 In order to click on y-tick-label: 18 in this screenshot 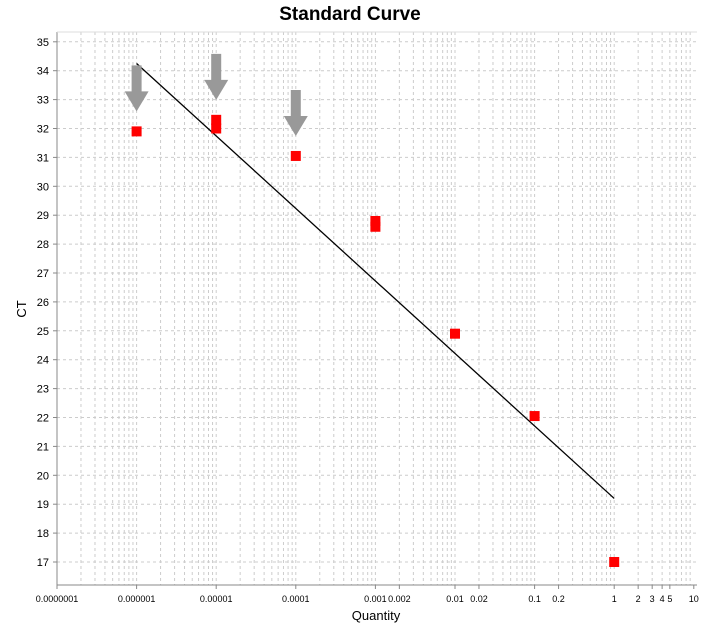, I will do `click(43, 534)`.